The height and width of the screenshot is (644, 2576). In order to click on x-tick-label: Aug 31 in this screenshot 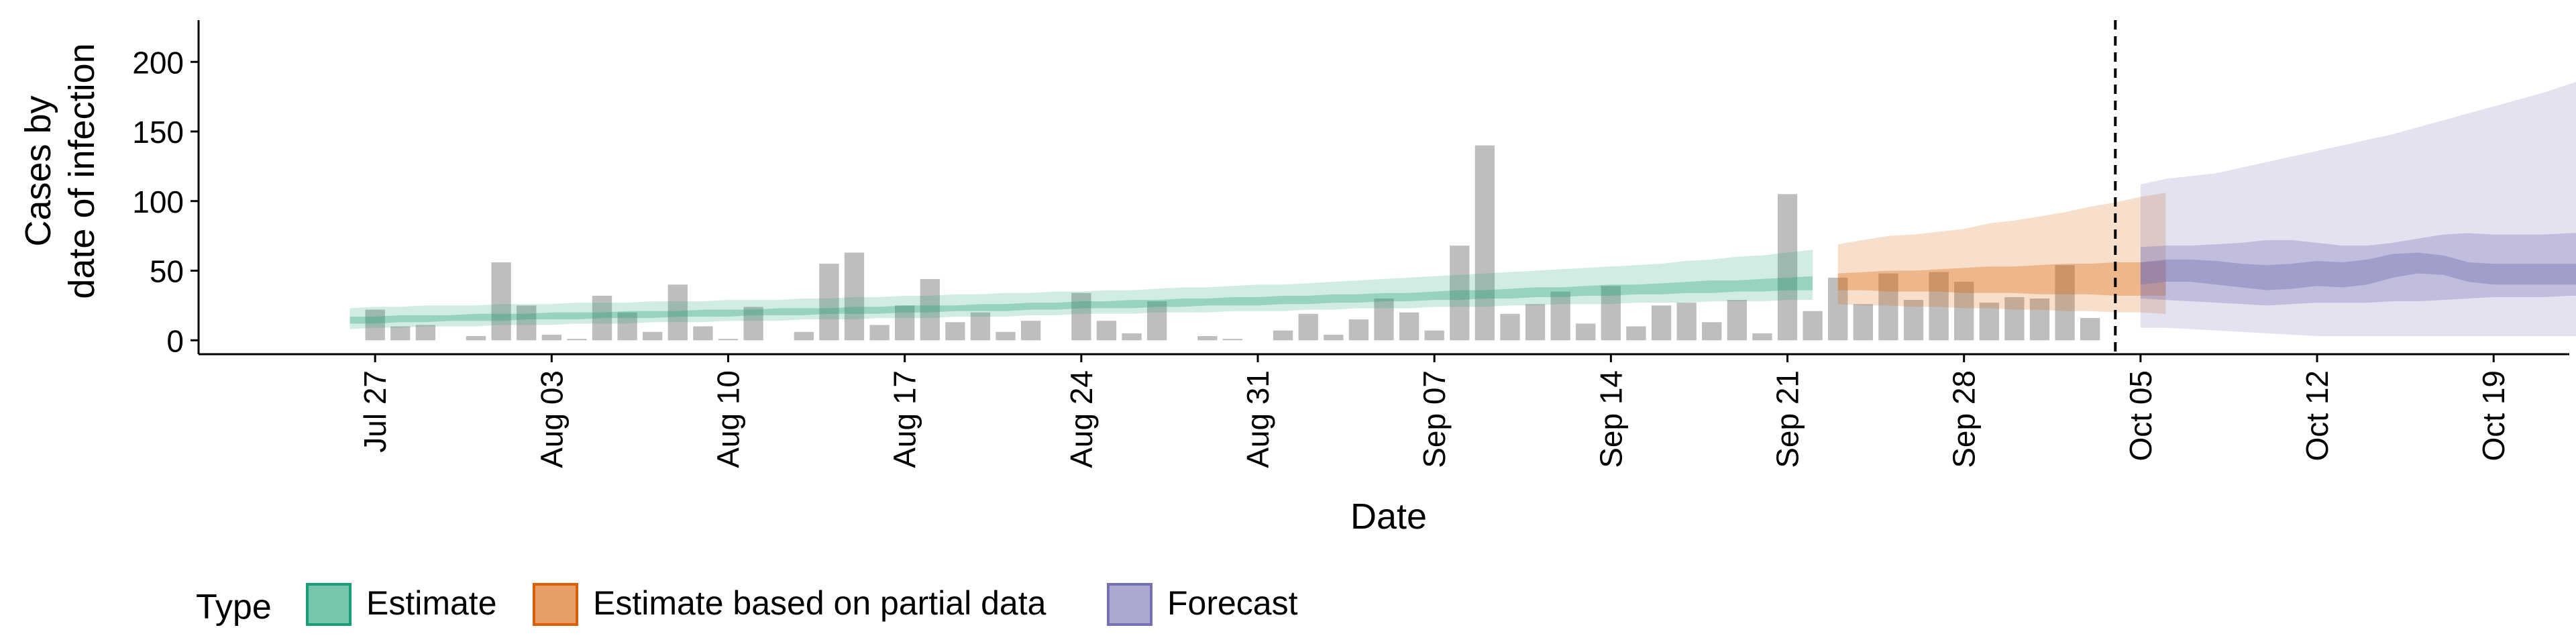, I will do `click(1257, 419)`.